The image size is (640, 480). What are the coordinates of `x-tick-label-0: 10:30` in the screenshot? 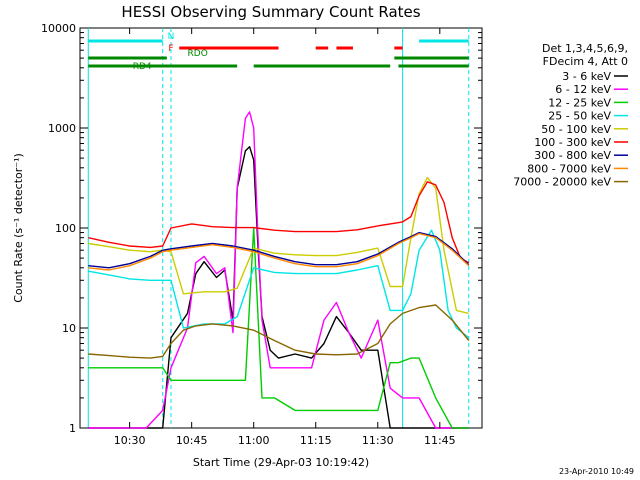 It's located at (130, 440).